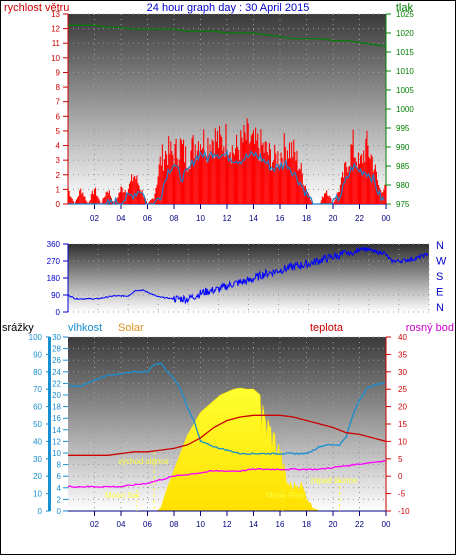  What do you see at coordinates (37, 354) in the screenshot?
I see `rain-tick-label: 90` at bounding box center [37, 354].